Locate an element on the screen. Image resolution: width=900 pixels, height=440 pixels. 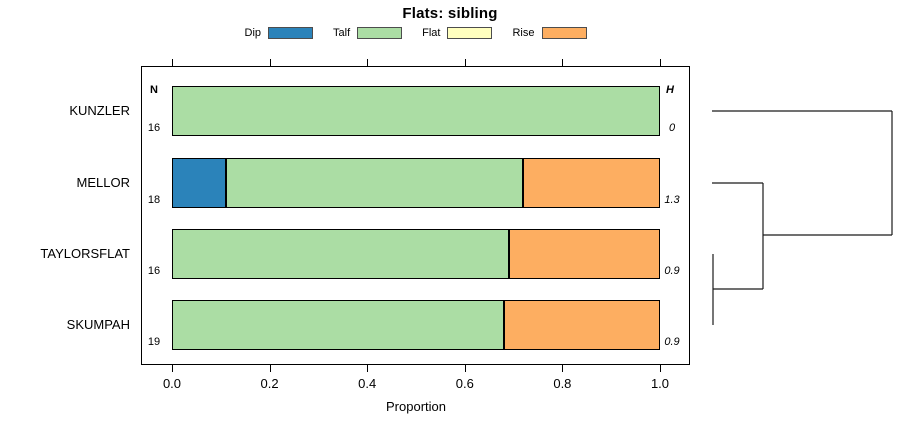
legend-item: Rise is located at coordinates (549, 33).